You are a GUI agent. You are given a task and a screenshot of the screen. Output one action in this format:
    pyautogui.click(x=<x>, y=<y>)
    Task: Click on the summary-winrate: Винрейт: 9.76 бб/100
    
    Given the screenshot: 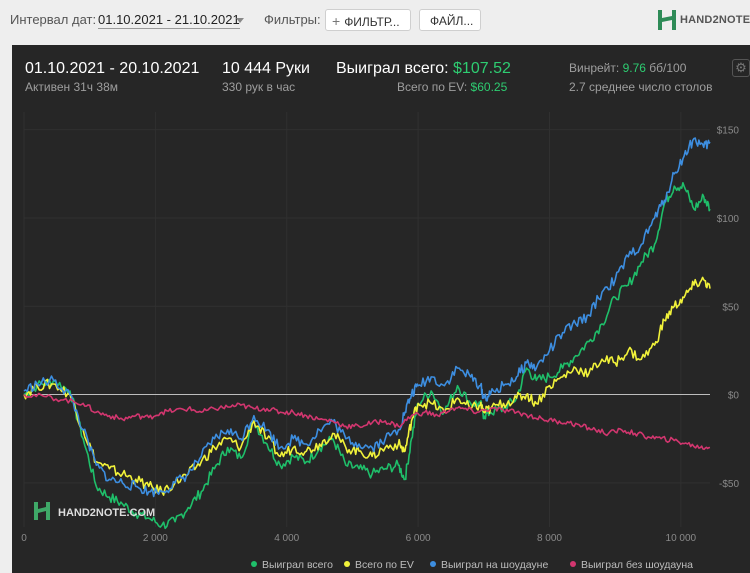 What is the action you would take?
    pyautogui.click(x=627, y=68)
    